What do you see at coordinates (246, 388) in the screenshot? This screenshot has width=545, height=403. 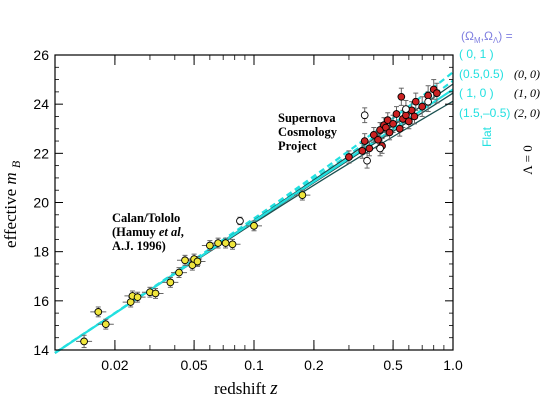 I see `x-axis-title: redshift z` at bounding box center [246, 388].